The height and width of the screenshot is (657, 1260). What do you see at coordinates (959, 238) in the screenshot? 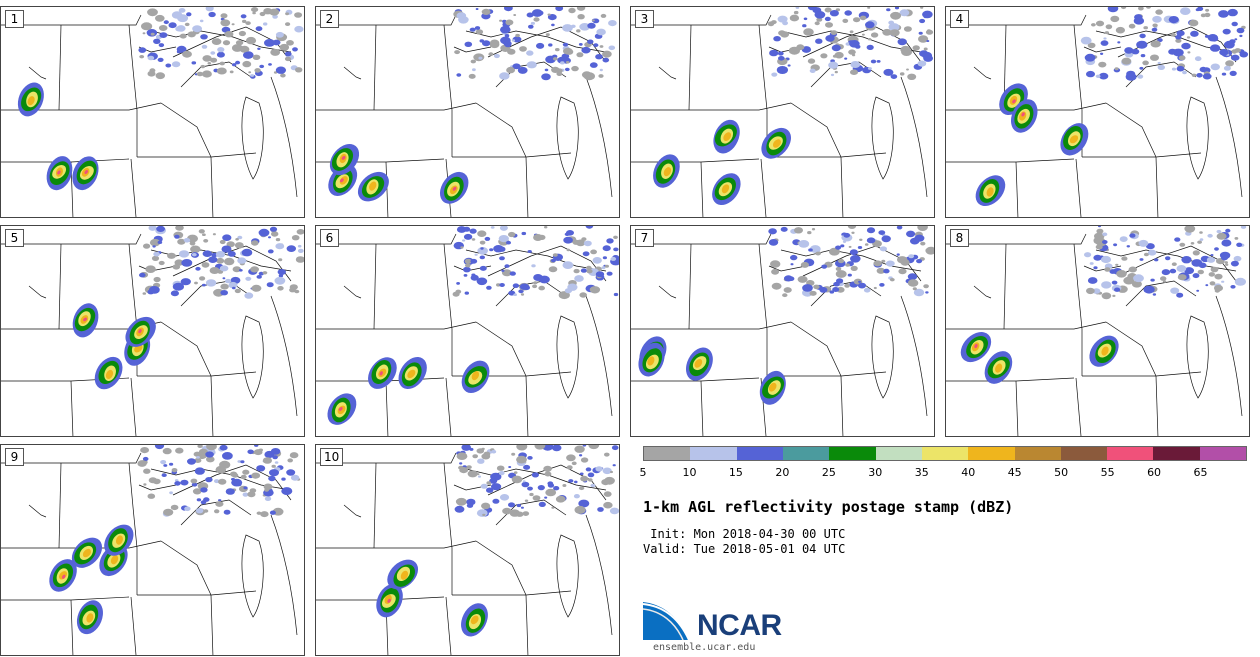
I see `member-label: 8` at bounding box center [959, 238].